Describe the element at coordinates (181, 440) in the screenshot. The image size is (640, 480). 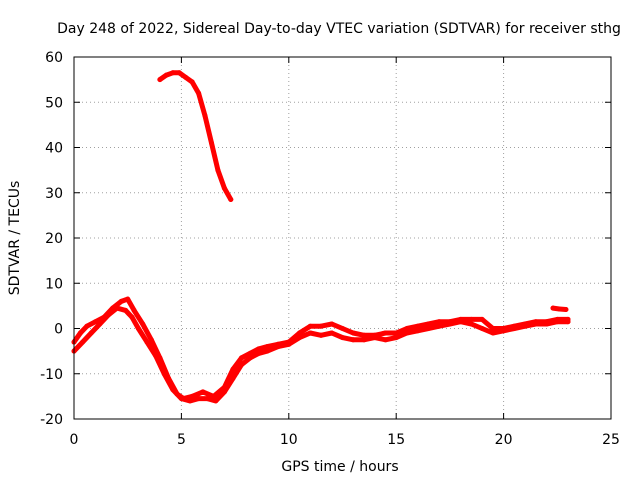
I see `x-tick-label-1: 5` at that location.